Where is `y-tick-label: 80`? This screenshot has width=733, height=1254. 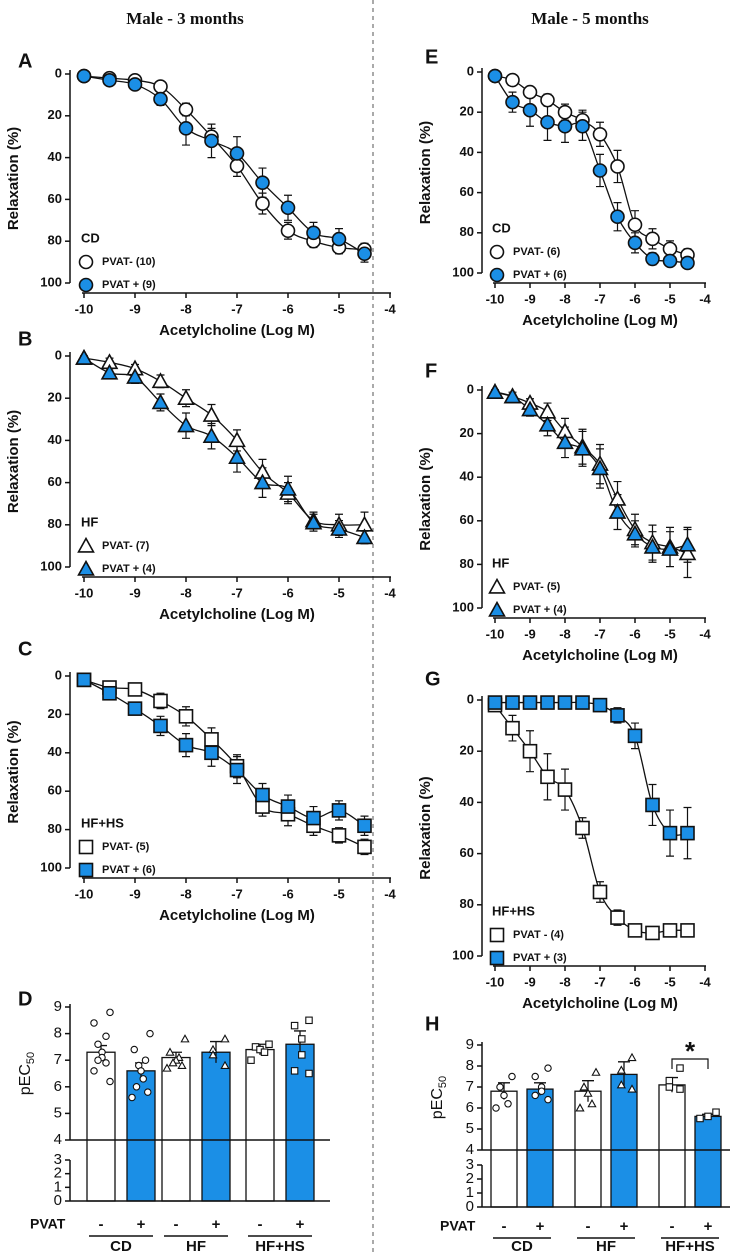 y-tick-label: 80 is located at coordinates (467, 903).